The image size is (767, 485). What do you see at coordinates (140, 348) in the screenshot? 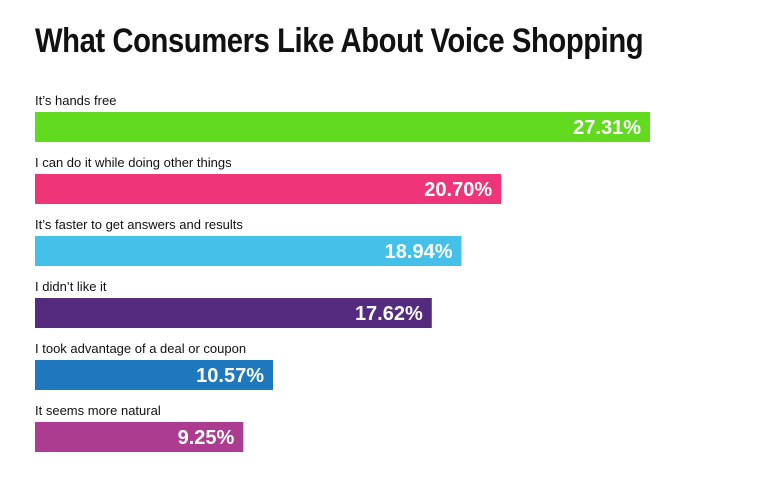
I see `category-label: I took advantage of a deal or coupon` at bounding box center [140, 348].